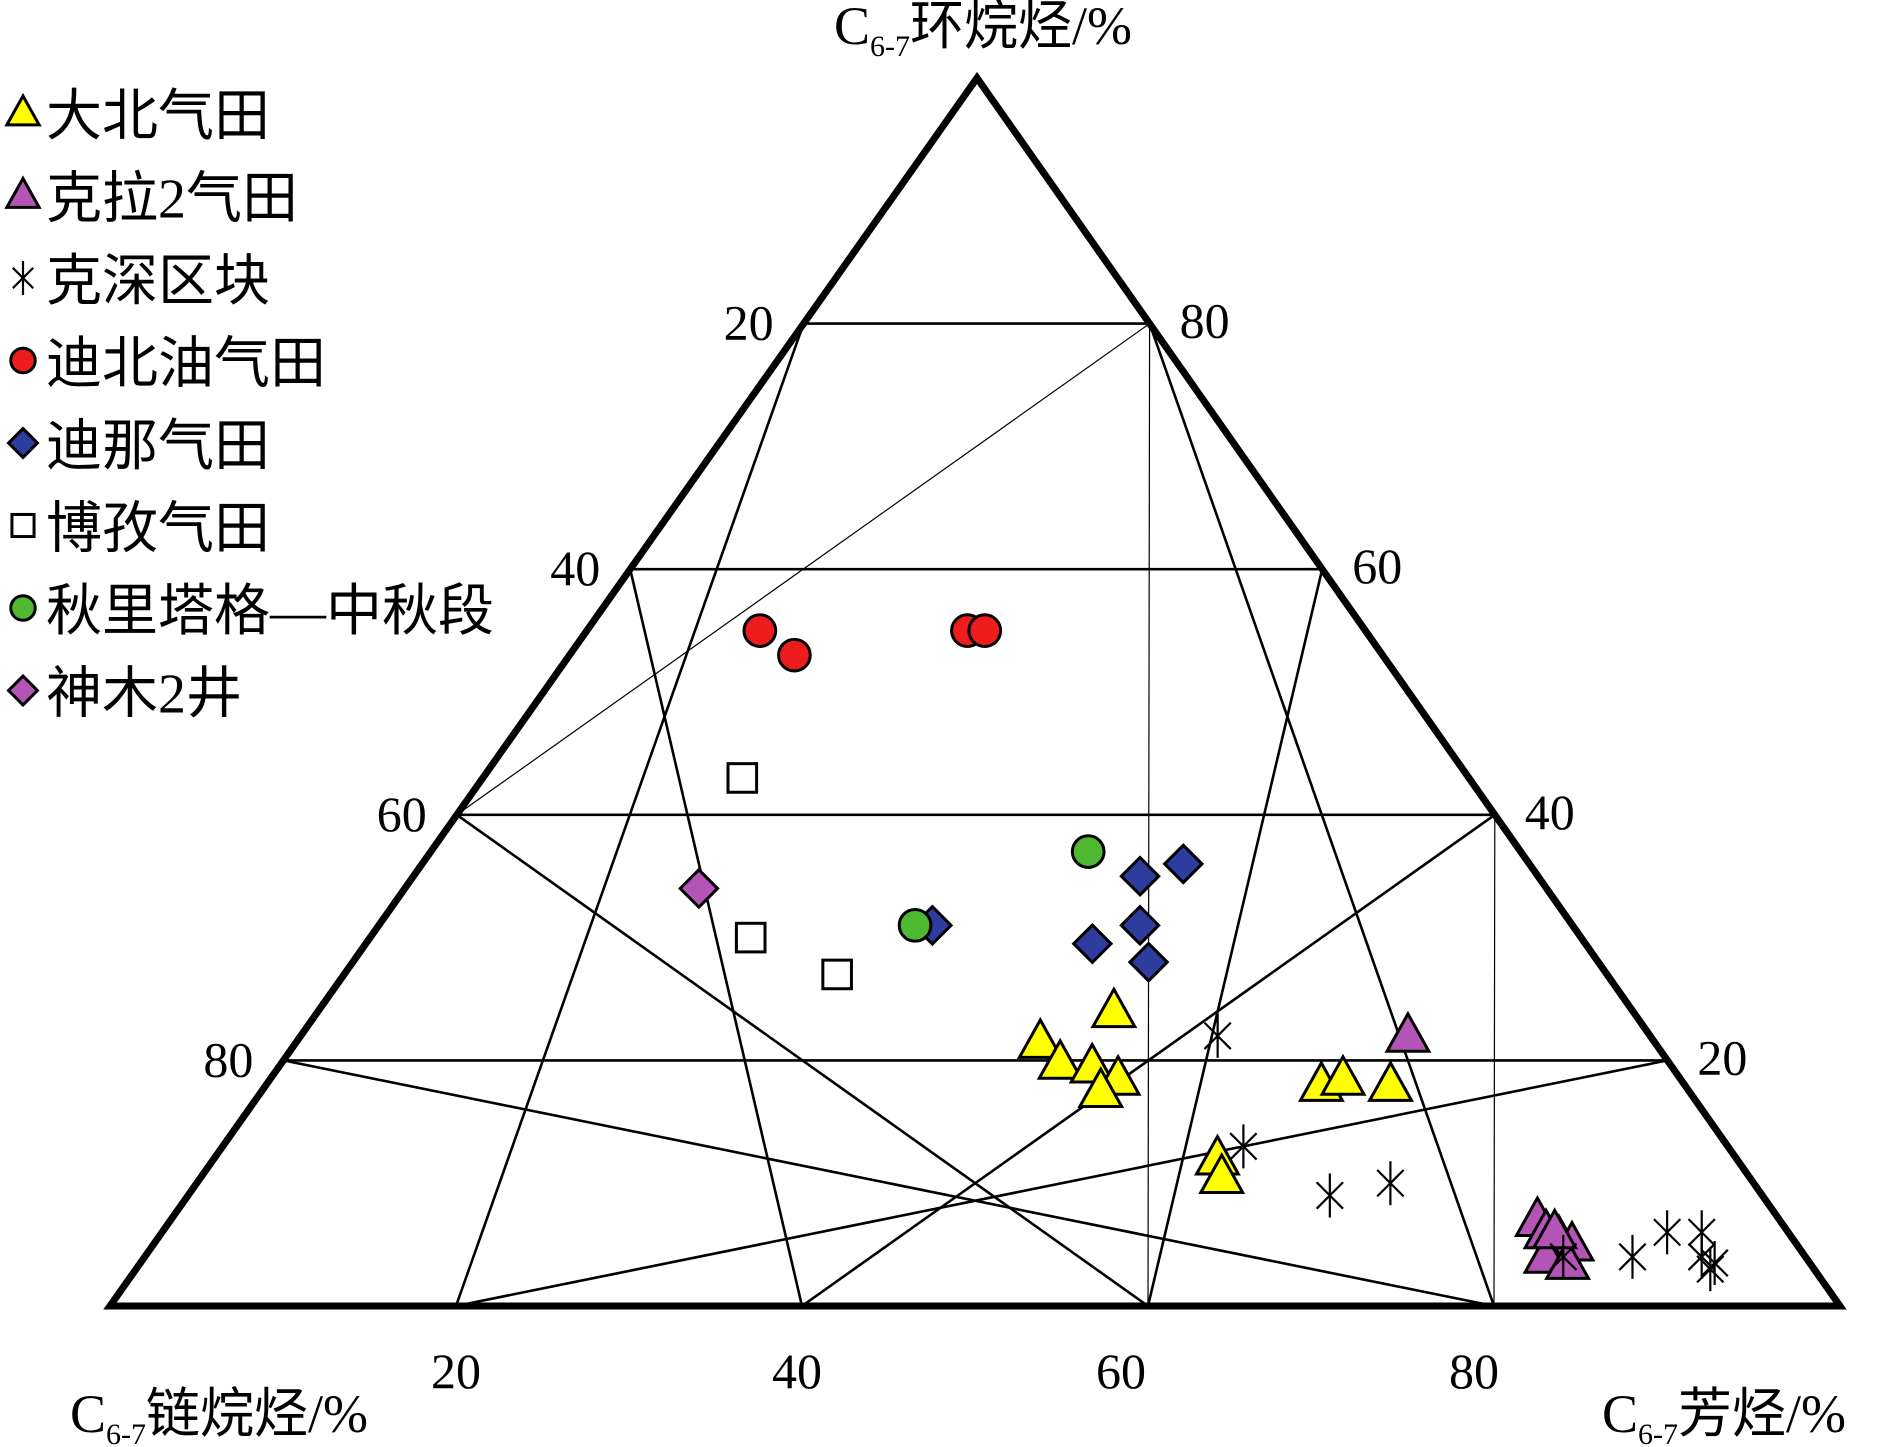 The height and width of the screenshot is (1447, 1890). I want to click on legend-item: 大北气田, so click(137, 117).